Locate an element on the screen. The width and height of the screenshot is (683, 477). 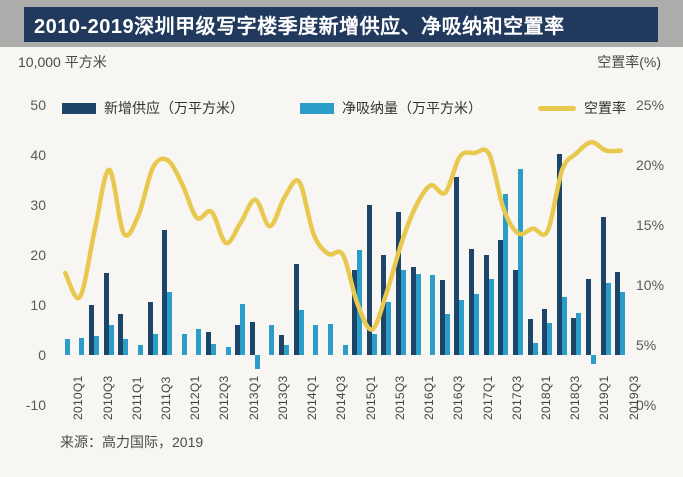
vacancy-line-swatch is located at coordinates (557, 108).